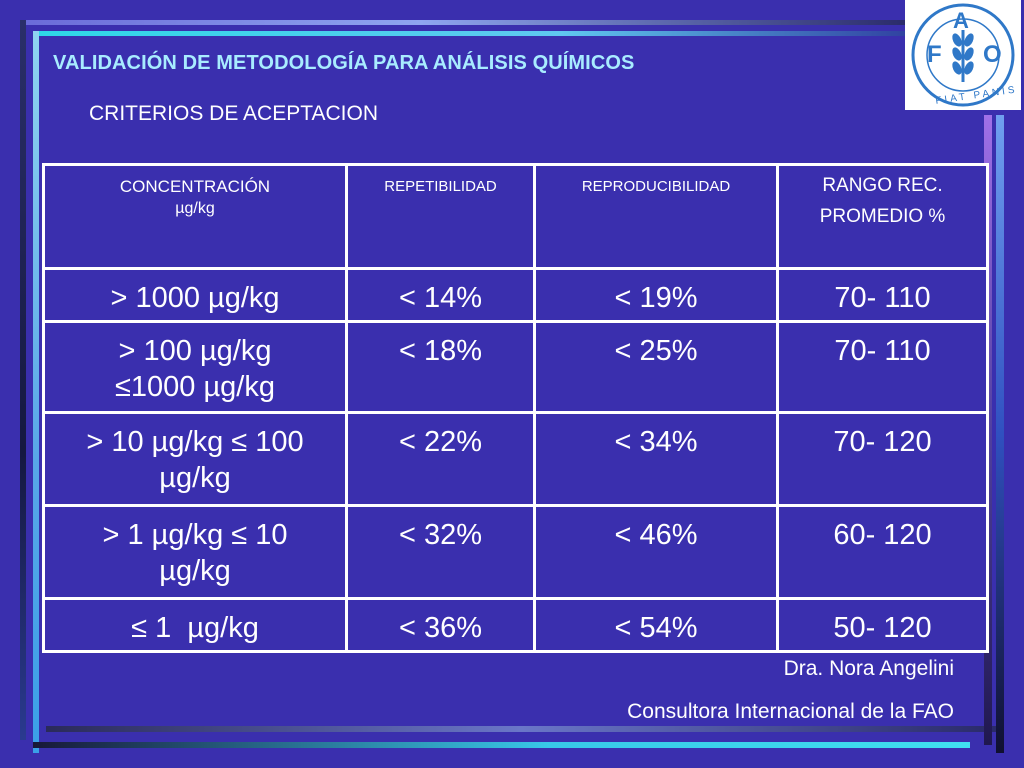 This screenshot has width=1024, height=768. What do you see at coordinates (195, 298) in the screenshot?
I see `row-0-concentration-text: > 1000 µg/kg` at bounding box center [195, 298].